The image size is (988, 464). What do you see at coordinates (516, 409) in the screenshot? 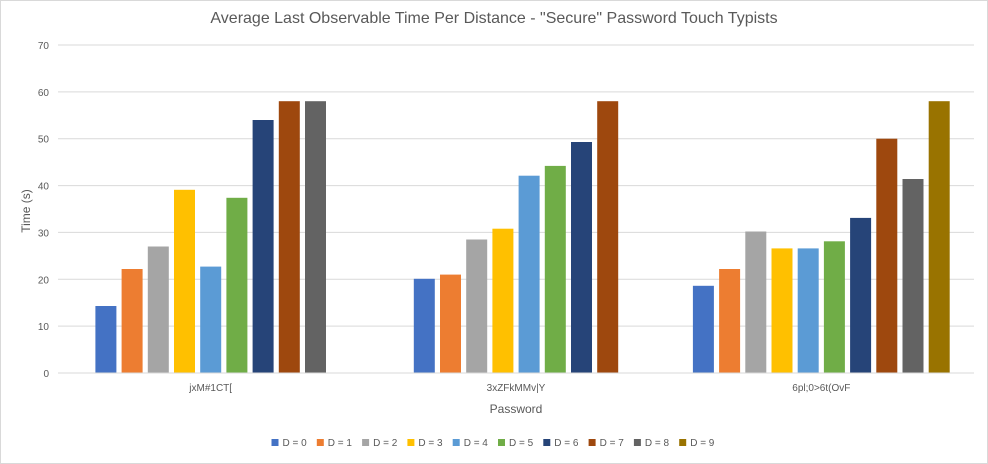
I see `x-axis-label: Password` at bounding box center [516, 409].